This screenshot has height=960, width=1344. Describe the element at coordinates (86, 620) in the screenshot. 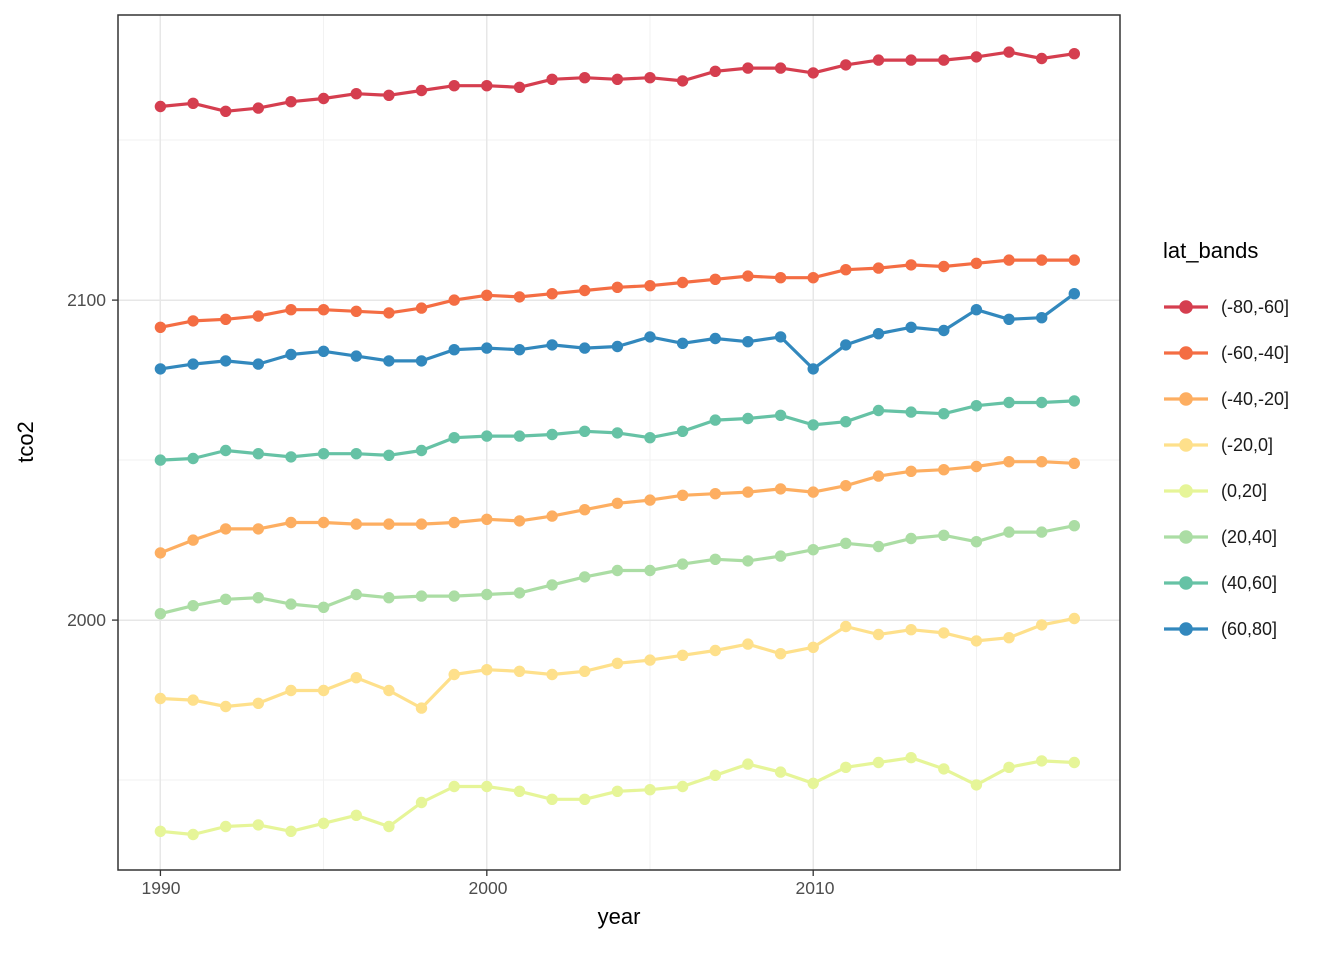

I see `y-axis-tick-label: 2000` at that location.